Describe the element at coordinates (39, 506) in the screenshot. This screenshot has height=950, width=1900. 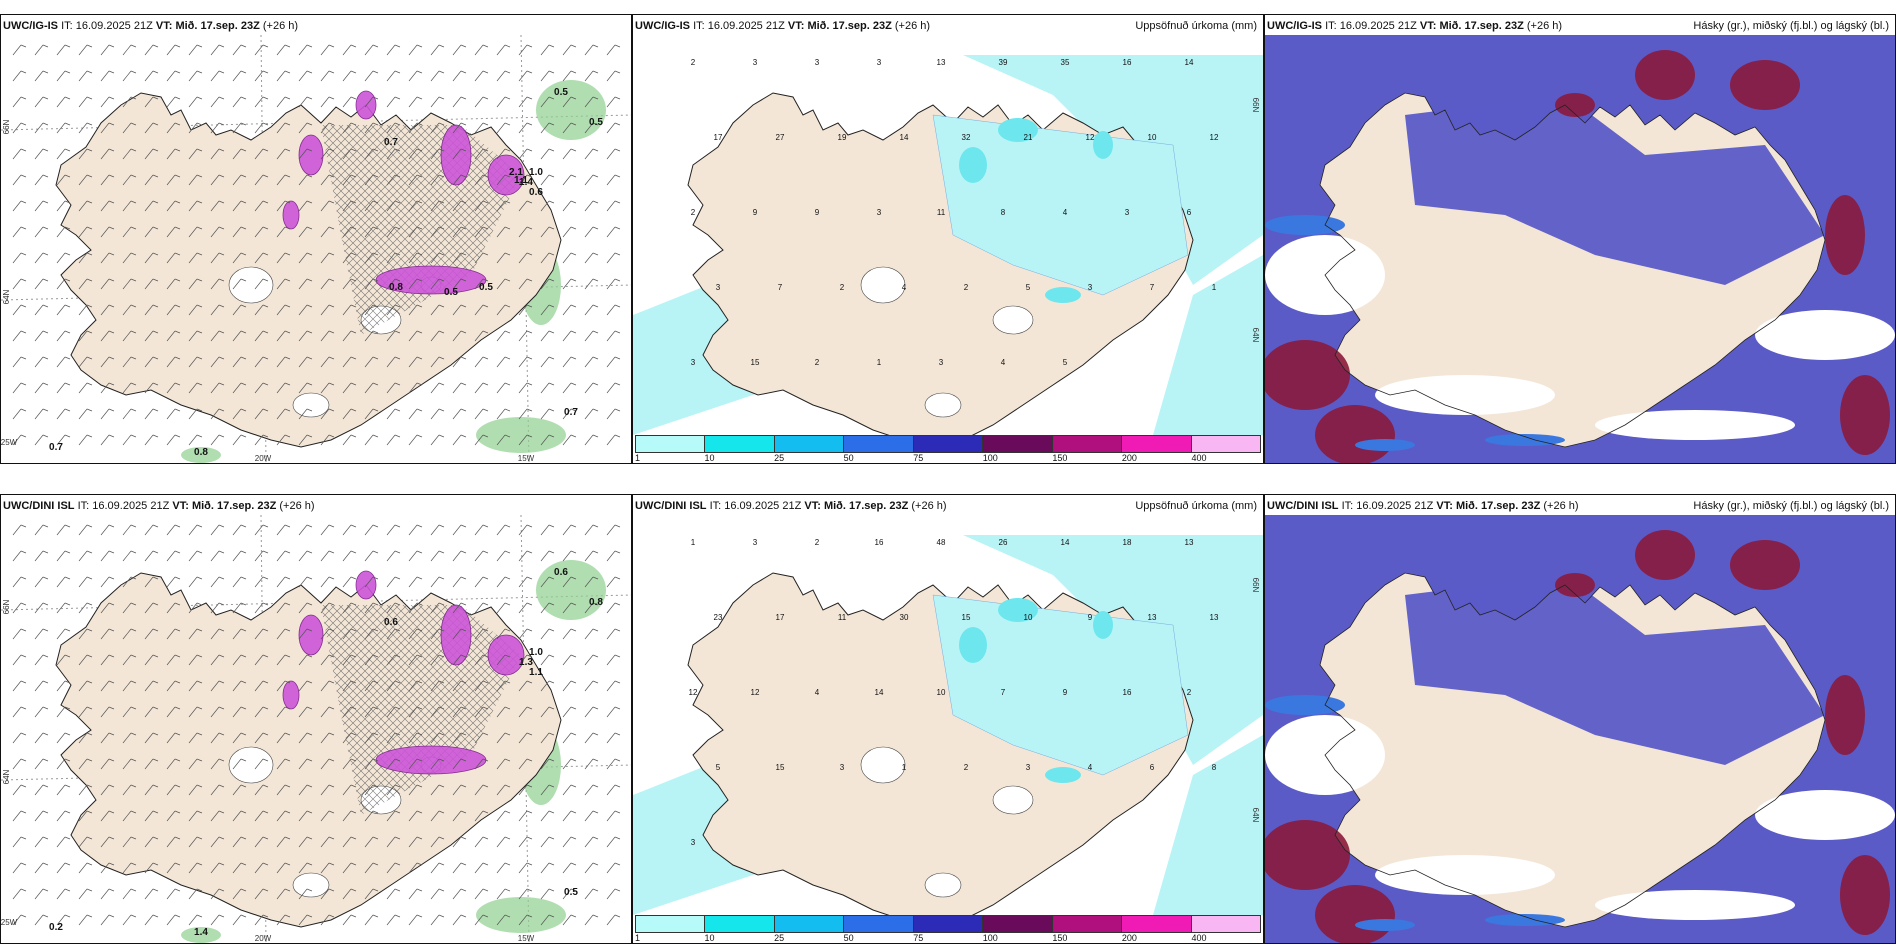
I see `model-name: UWC/DINI ISL` at that location.